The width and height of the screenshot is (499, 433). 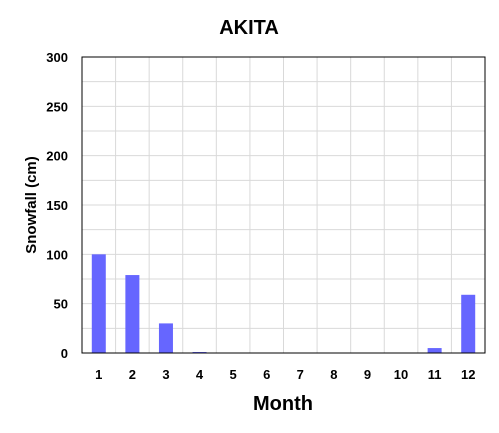 I want to click on x-tick-label: 12, so click(x=468, y=374).